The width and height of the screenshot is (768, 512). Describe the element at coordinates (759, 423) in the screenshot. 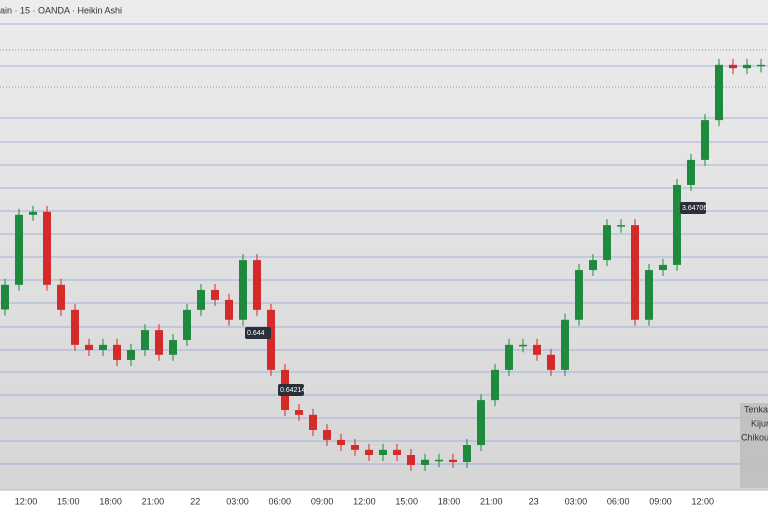

I see `legend-entry: Kijun` at that location.